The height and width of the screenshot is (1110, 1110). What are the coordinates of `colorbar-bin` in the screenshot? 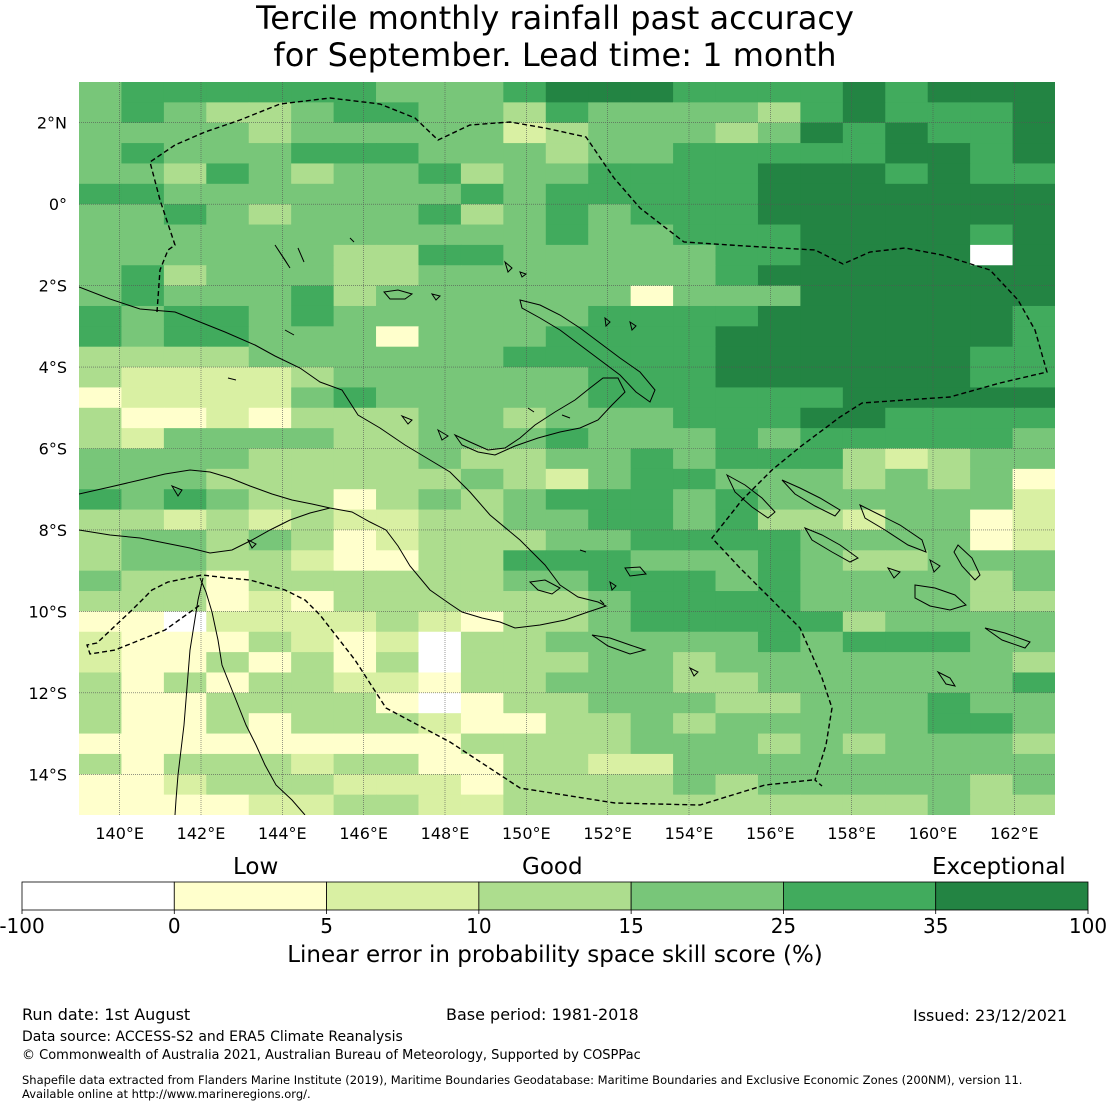 It's located at (1012, 896).